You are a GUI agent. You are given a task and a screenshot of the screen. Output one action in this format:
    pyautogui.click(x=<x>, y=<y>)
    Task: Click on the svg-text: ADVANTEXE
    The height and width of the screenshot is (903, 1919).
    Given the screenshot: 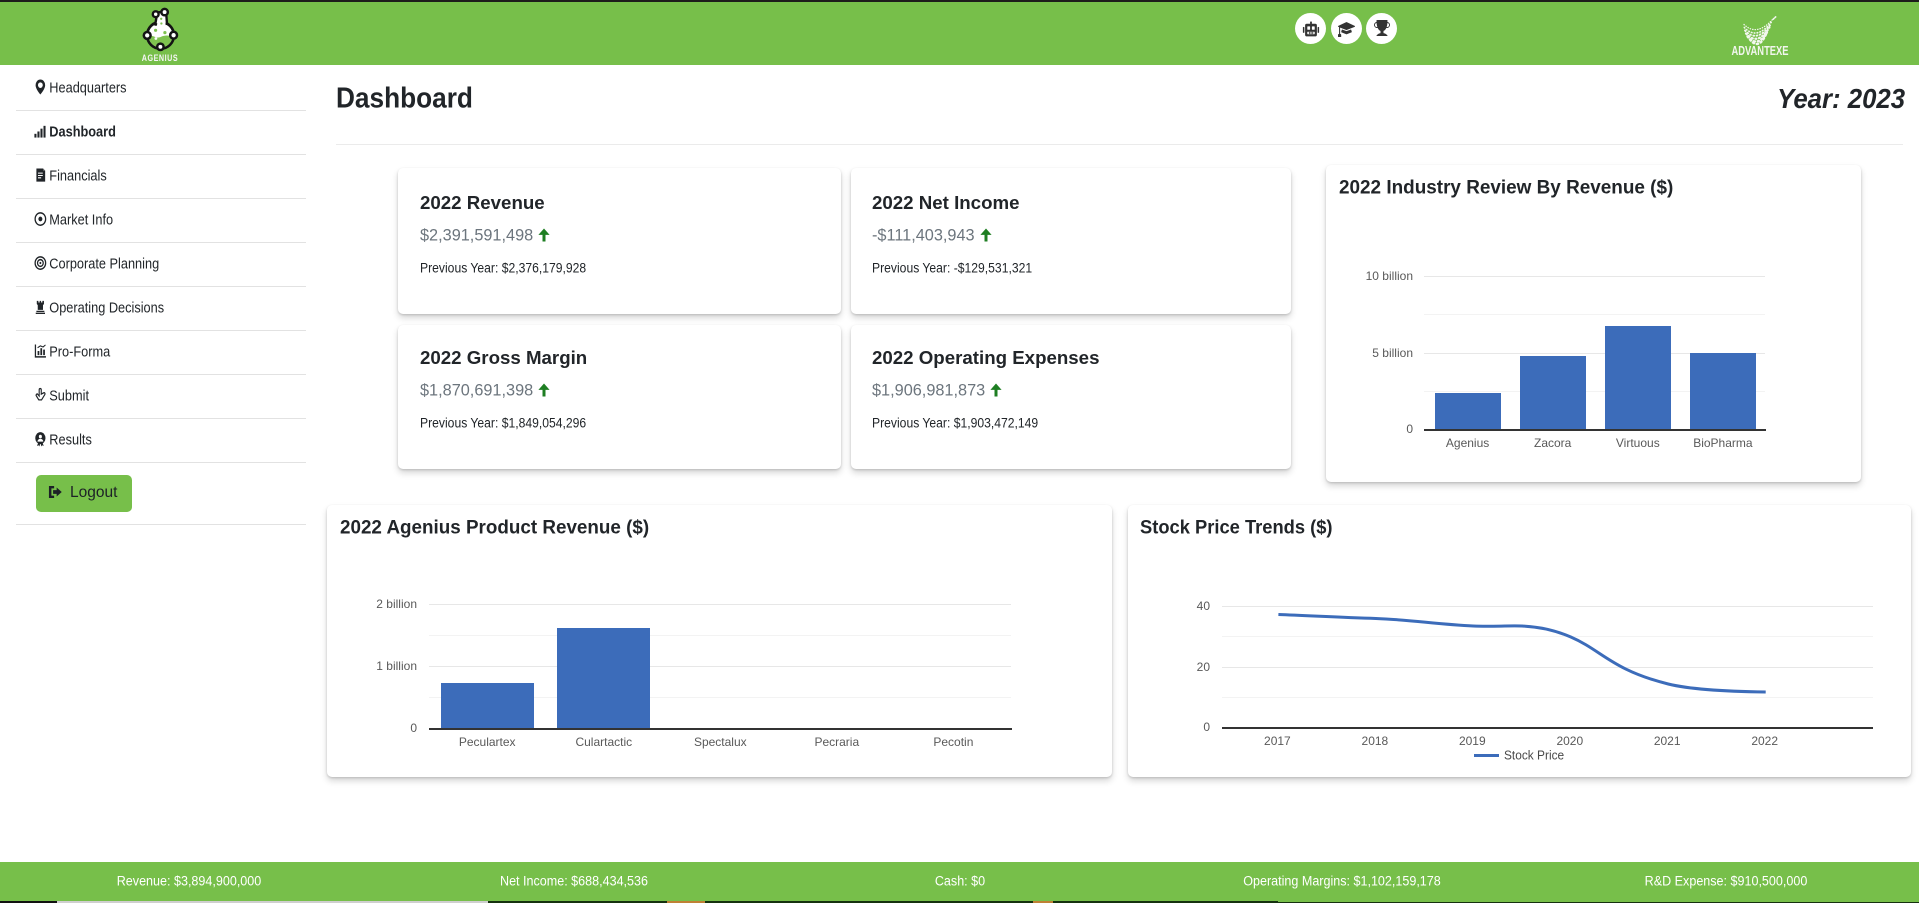 What is the action you would take?
    pyautogui.click(x=1760, y=50)
    